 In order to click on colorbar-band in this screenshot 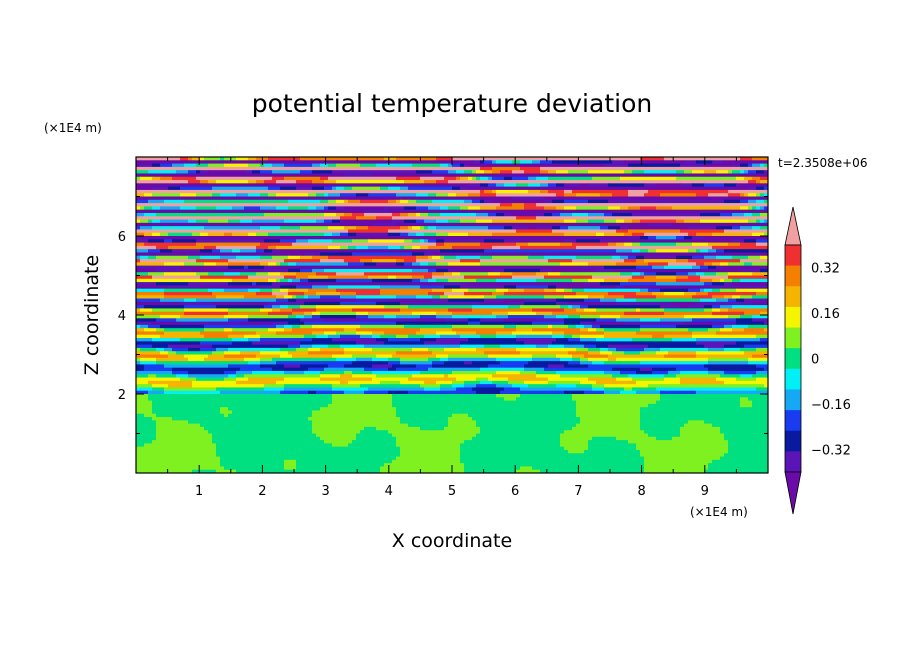, I will do `click(793, 421)`.